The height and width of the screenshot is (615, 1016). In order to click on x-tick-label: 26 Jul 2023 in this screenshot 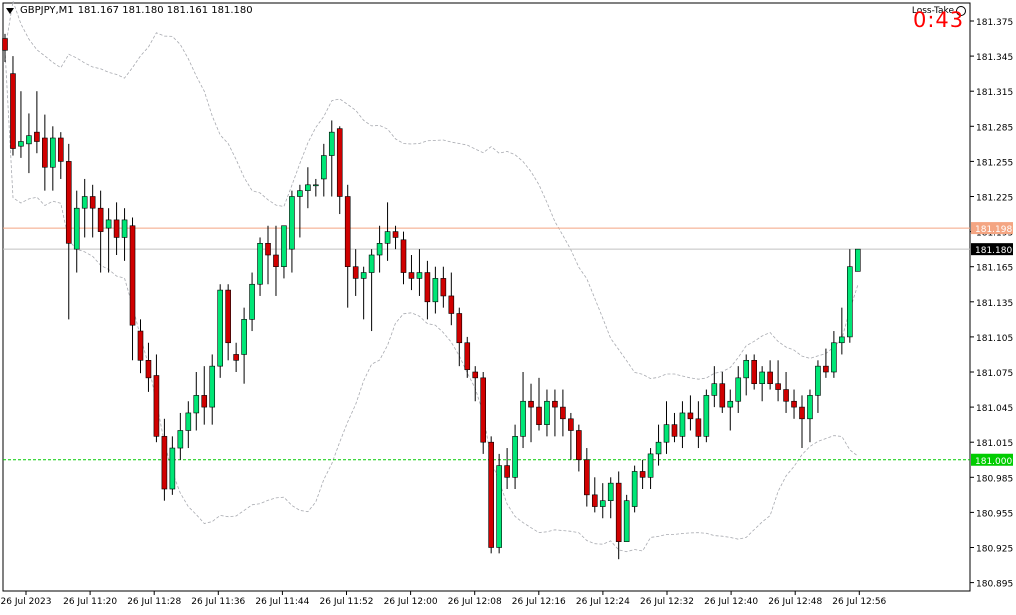, I will do `click(26, 602)`.